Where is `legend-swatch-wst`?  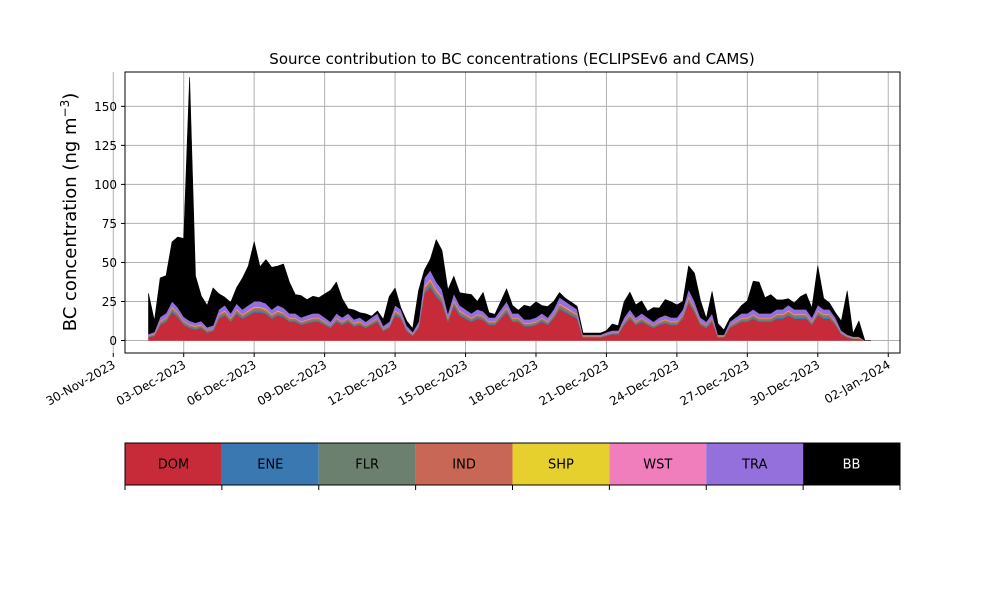
legend-swatch-wst is located at coordinates (658, 464).